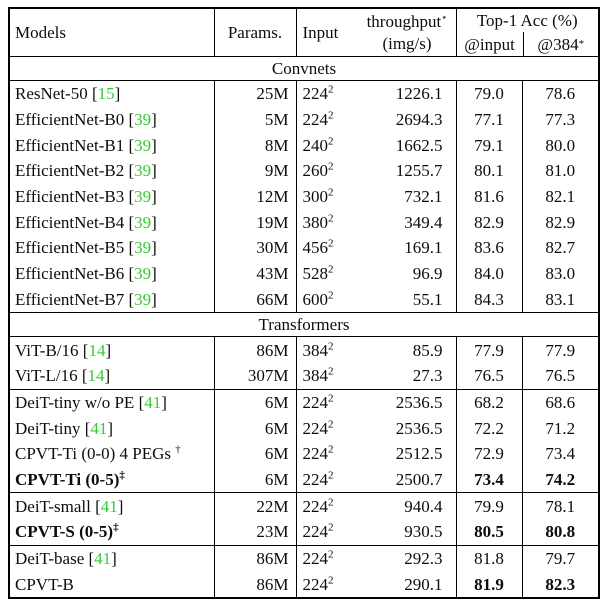 The width and height of the screenshot is (607, 599). I want to click on acc-at-384-cell: 74.2, so click(560, 479).